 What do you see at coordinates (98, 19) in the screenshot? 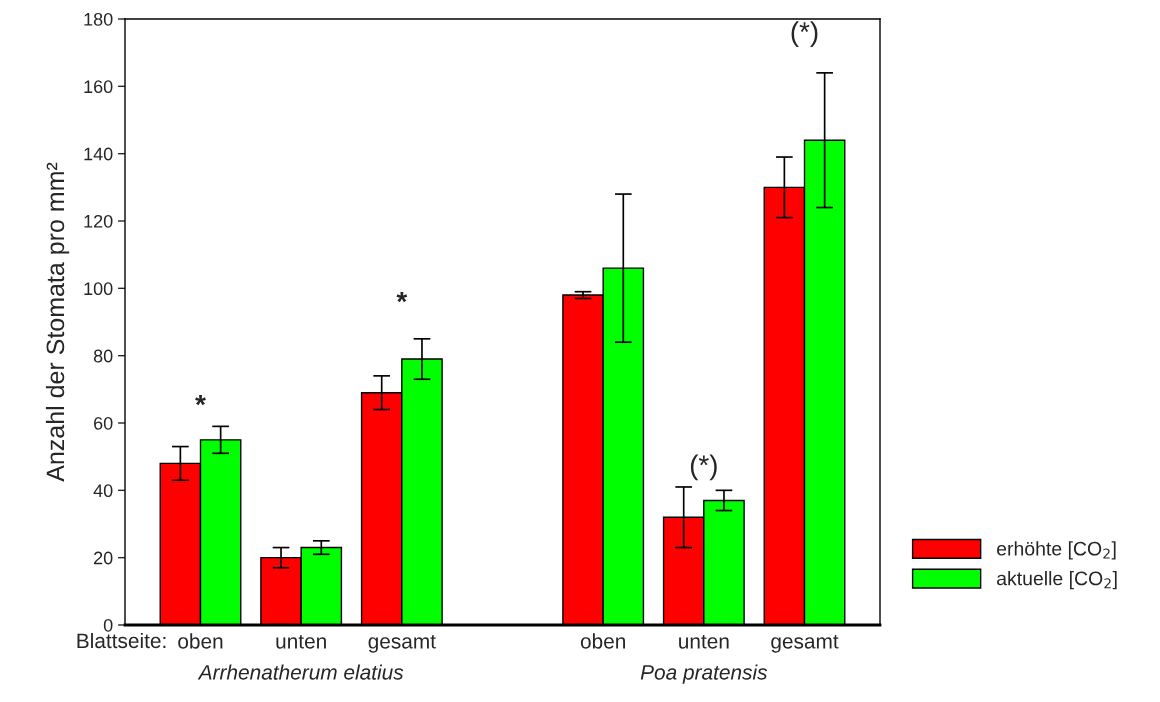
I see `y-tick-label: 180` at bounding box center [98, 19].